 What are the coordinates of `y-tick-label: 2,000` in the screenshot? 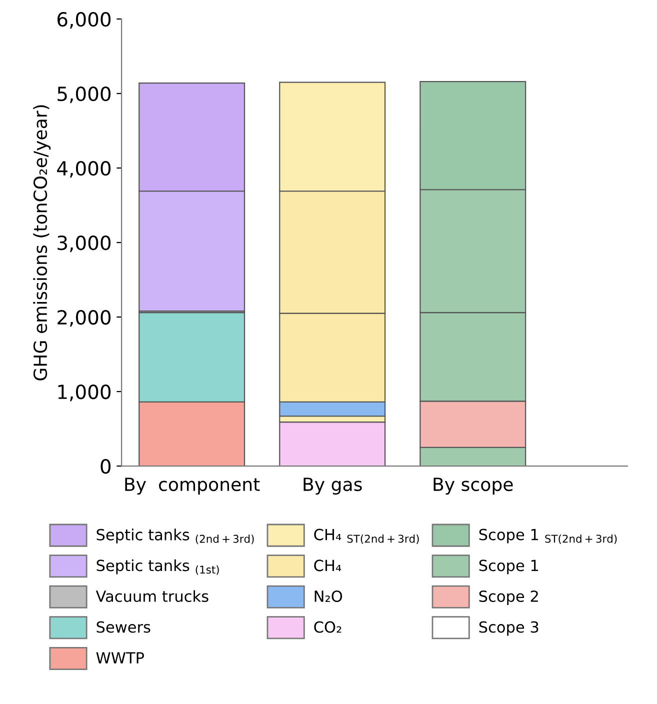 It's located at (84, 318).